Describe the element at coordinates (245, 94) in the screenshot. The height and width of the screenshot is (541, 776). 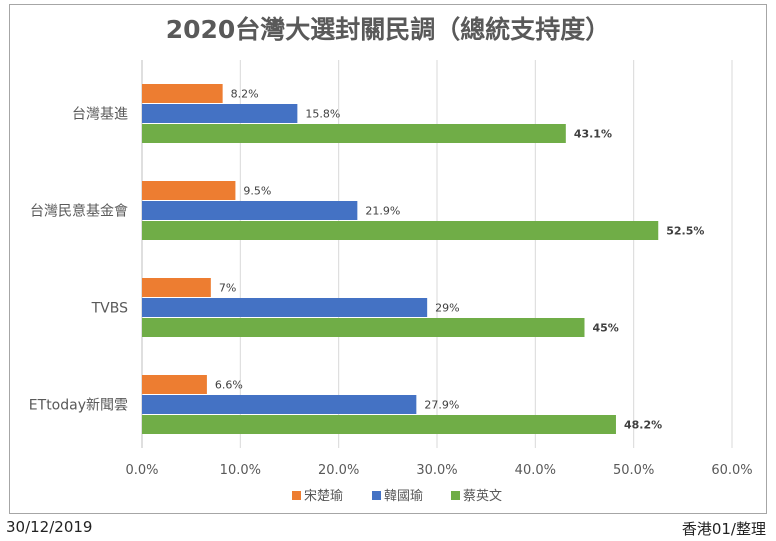
I see `data-label: 8.2%` at that location.